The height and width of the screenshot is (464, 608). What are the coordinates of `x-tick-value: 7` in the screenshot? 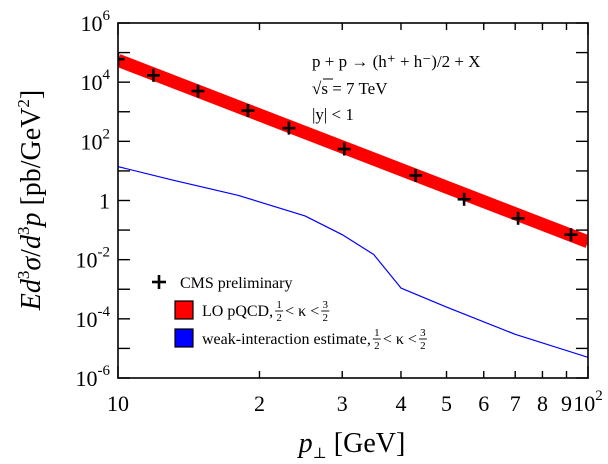 It's located at (515, 403).